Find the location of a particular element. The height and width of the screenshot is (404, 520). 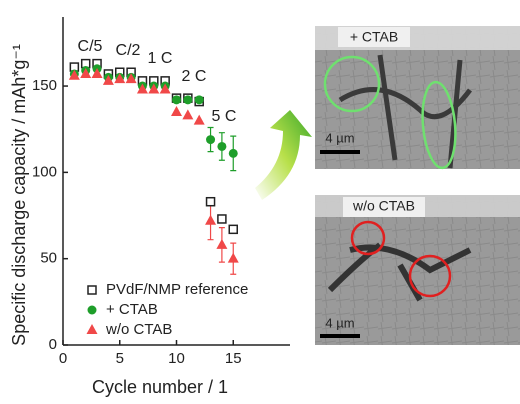

y-axis-label: Specific discharge capacity / mAh*g⁻¹ is located at coordinates (19, 195).